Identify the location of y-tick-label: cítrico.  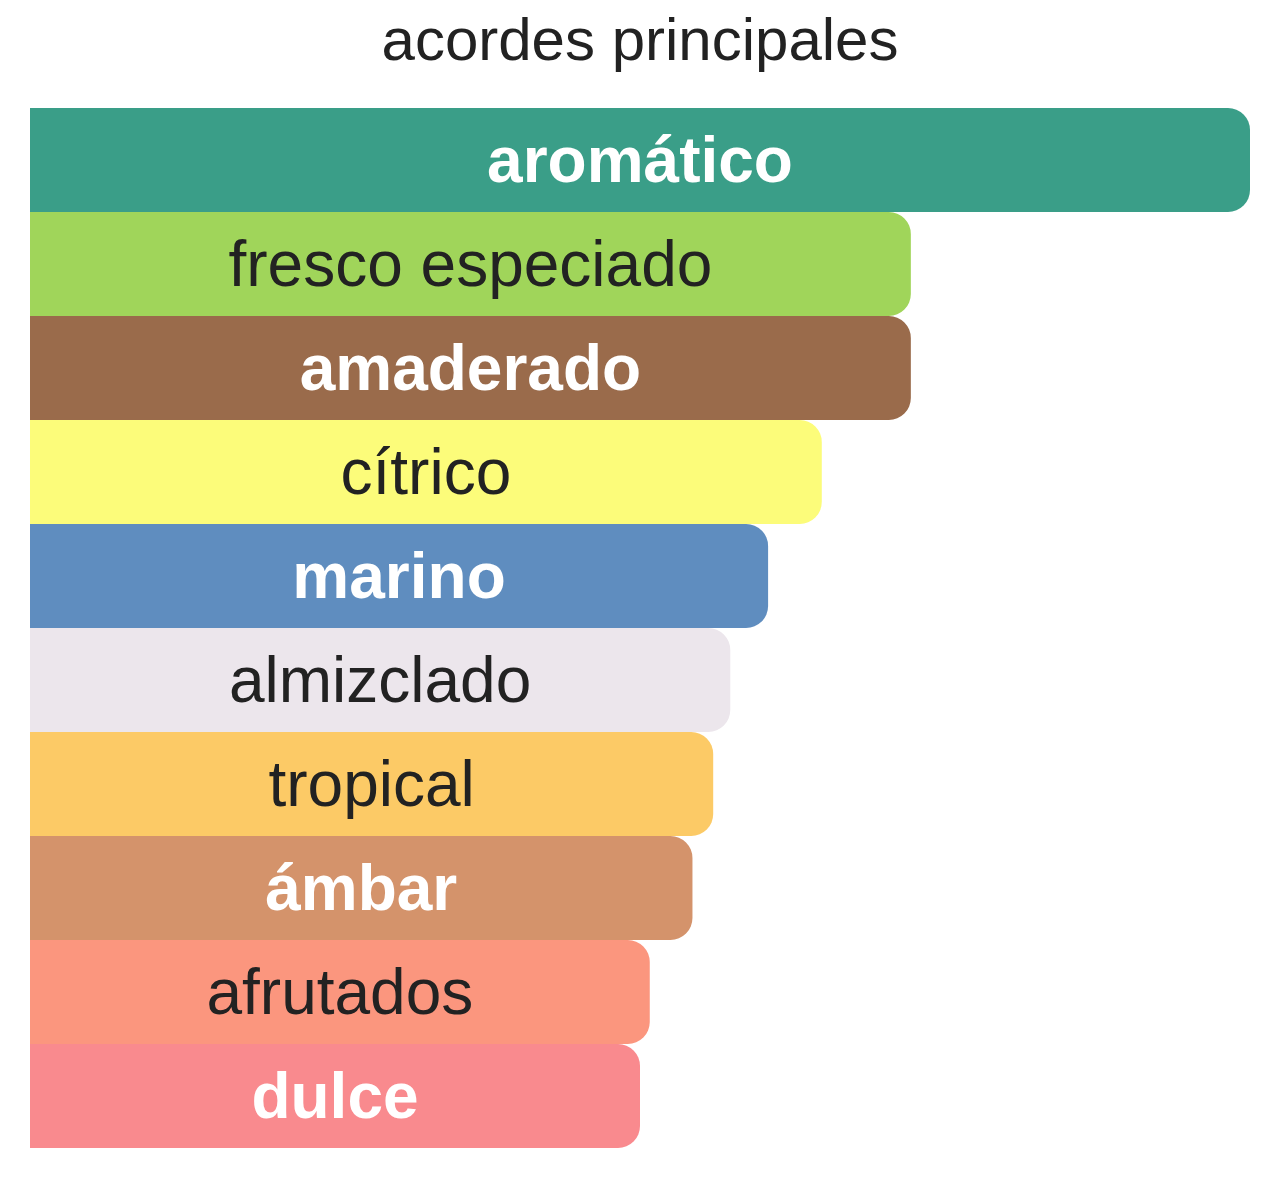
(426, 472).